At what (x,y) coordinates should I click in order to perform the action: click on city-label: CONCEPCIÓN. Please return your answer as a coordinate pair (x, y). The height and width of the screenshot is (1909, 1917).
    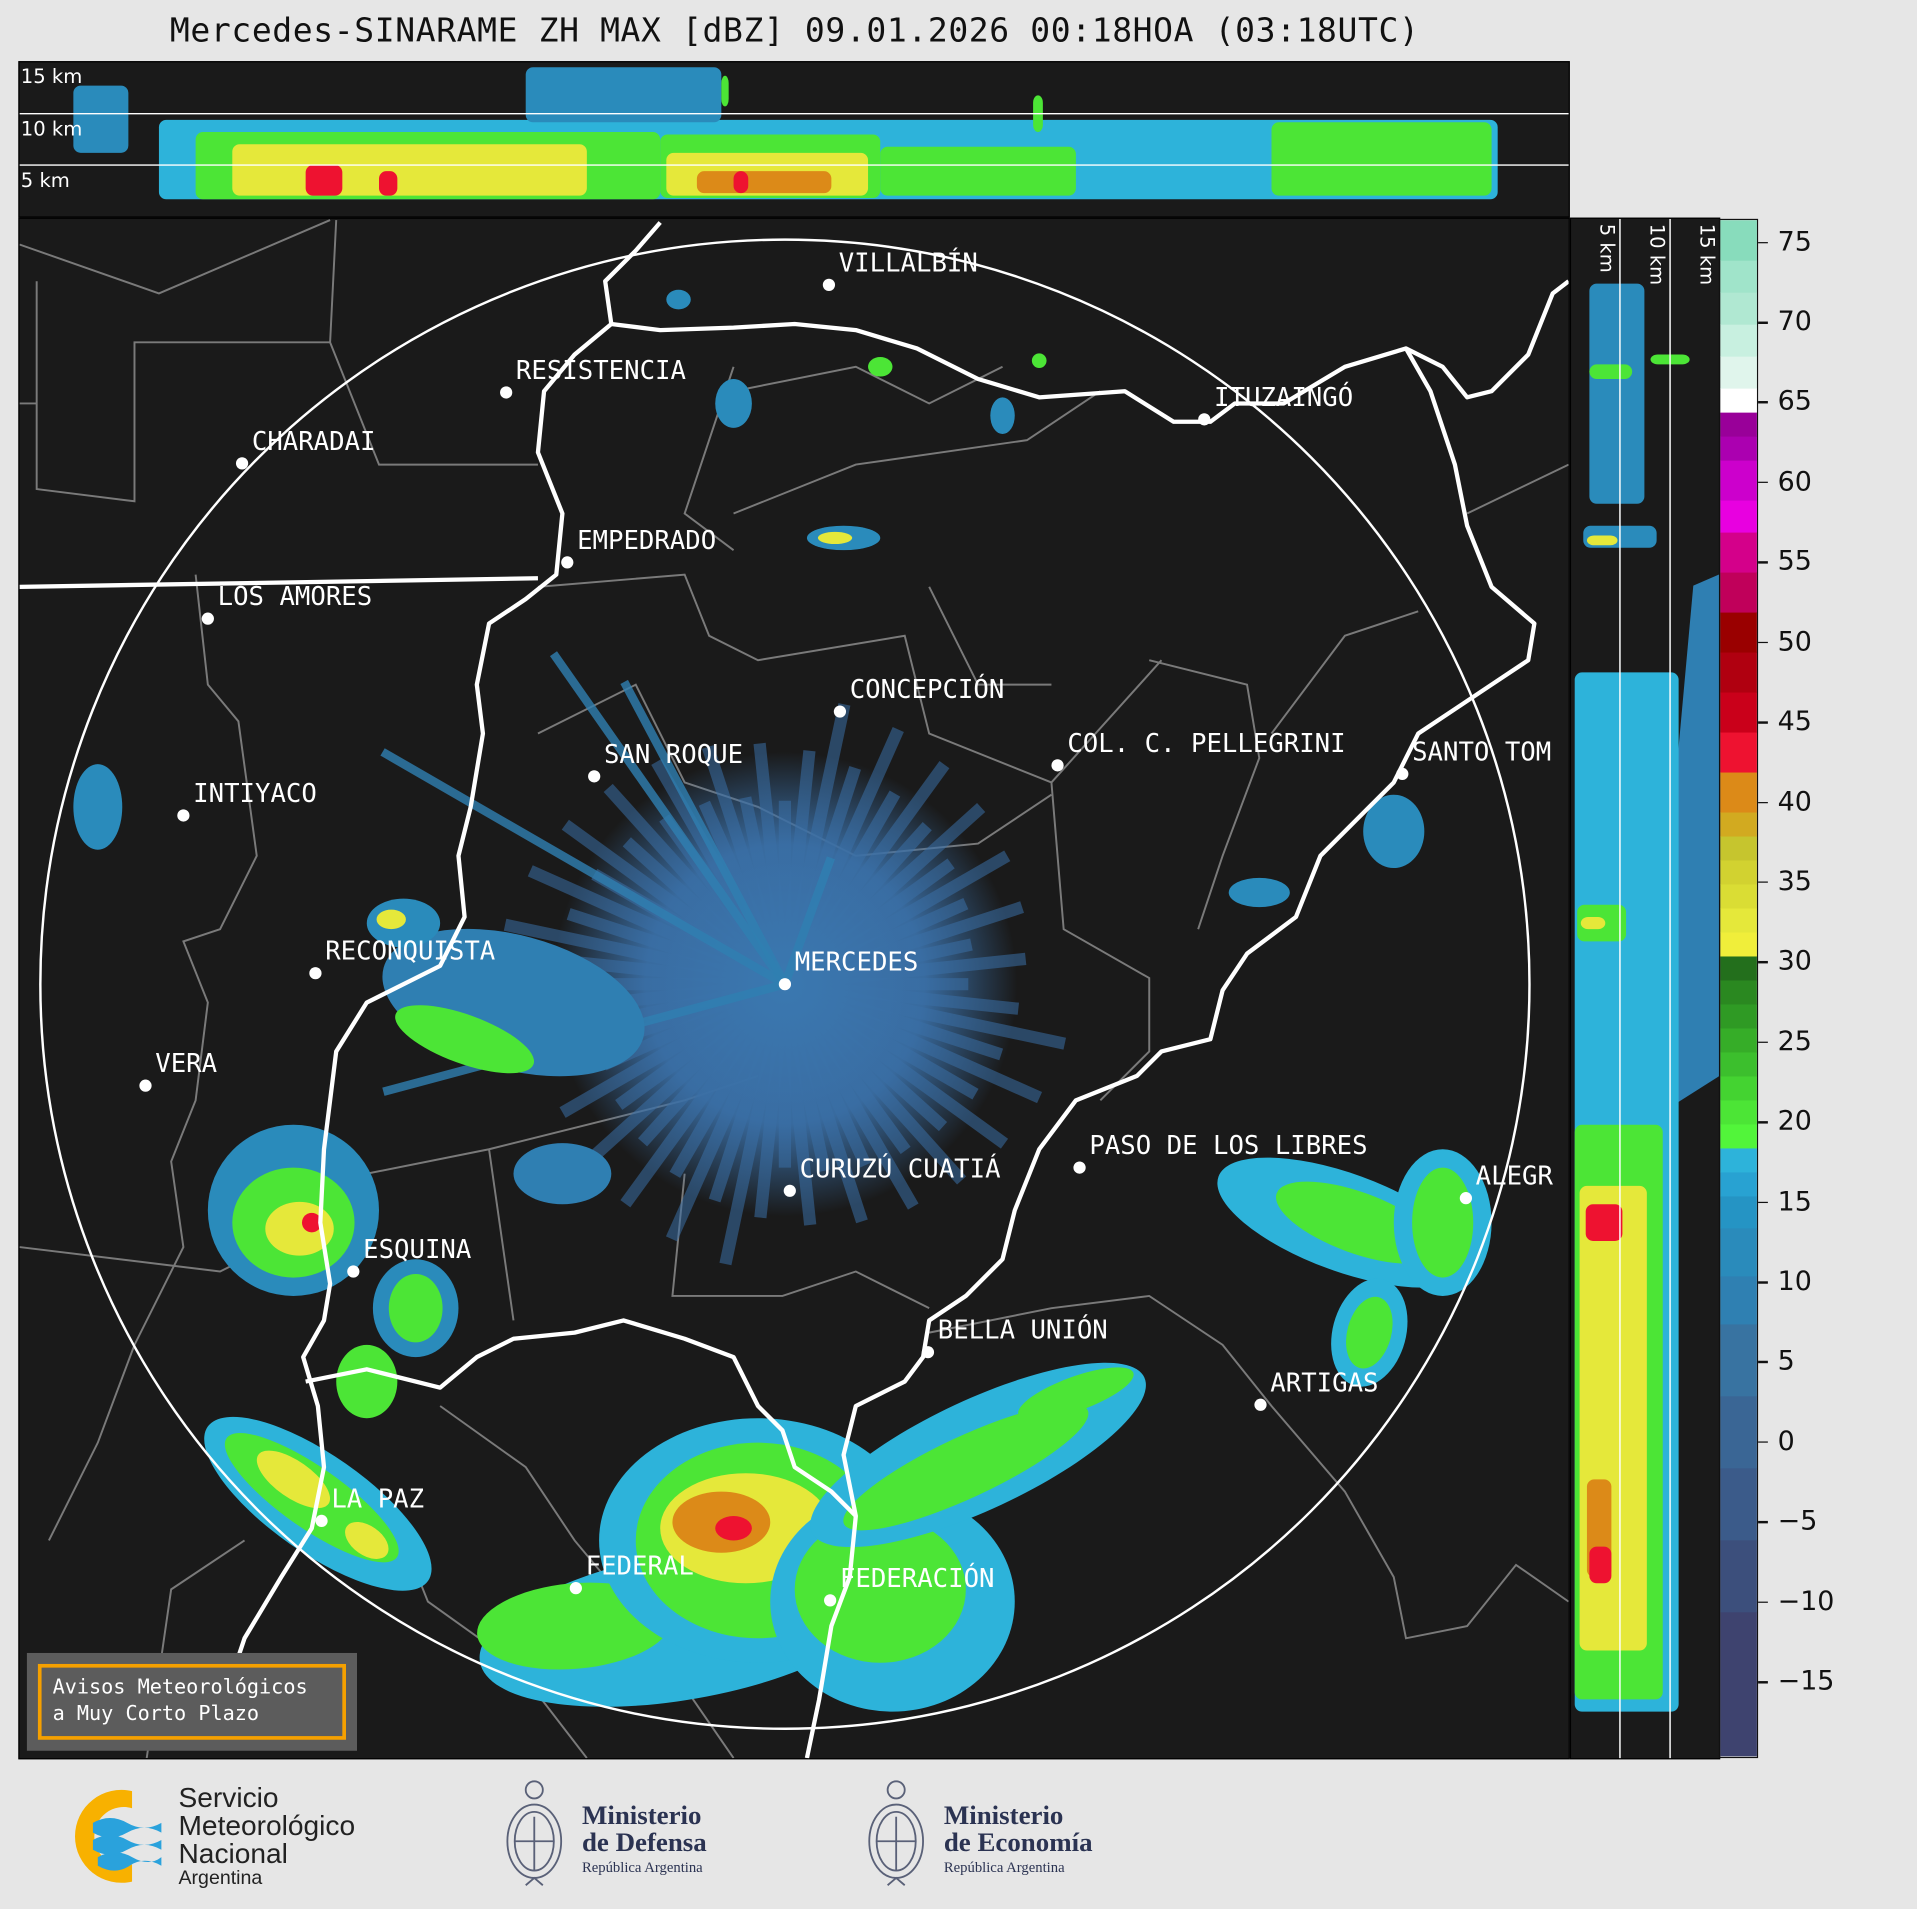
    Looking at the image, I should click on (927, 689).